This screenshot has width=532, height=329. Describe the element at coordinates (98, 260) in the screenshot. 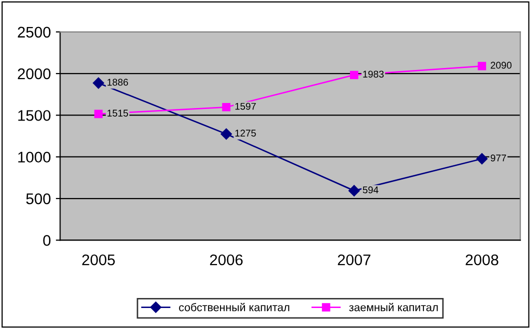

I see `x-tick-label: 2005` at that location.